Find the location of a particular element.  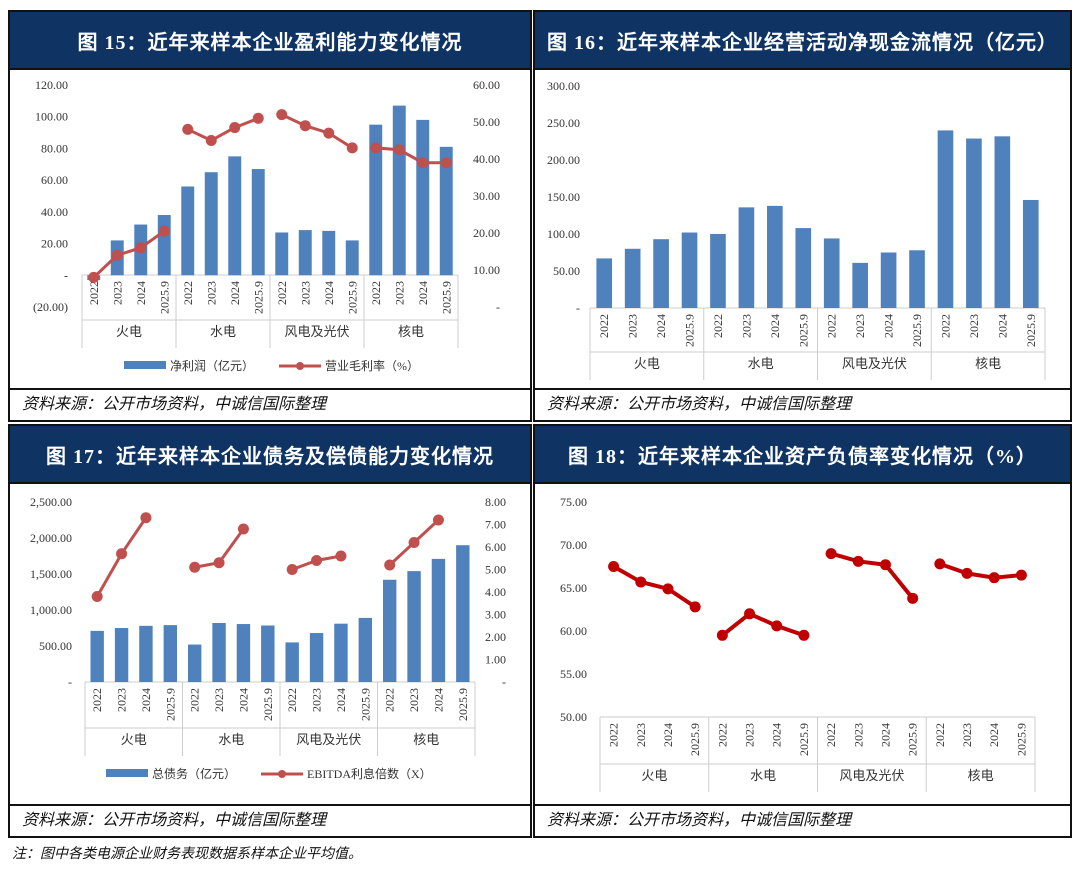

group-label: 风电及光伏 is located at coordinates (328, 739).